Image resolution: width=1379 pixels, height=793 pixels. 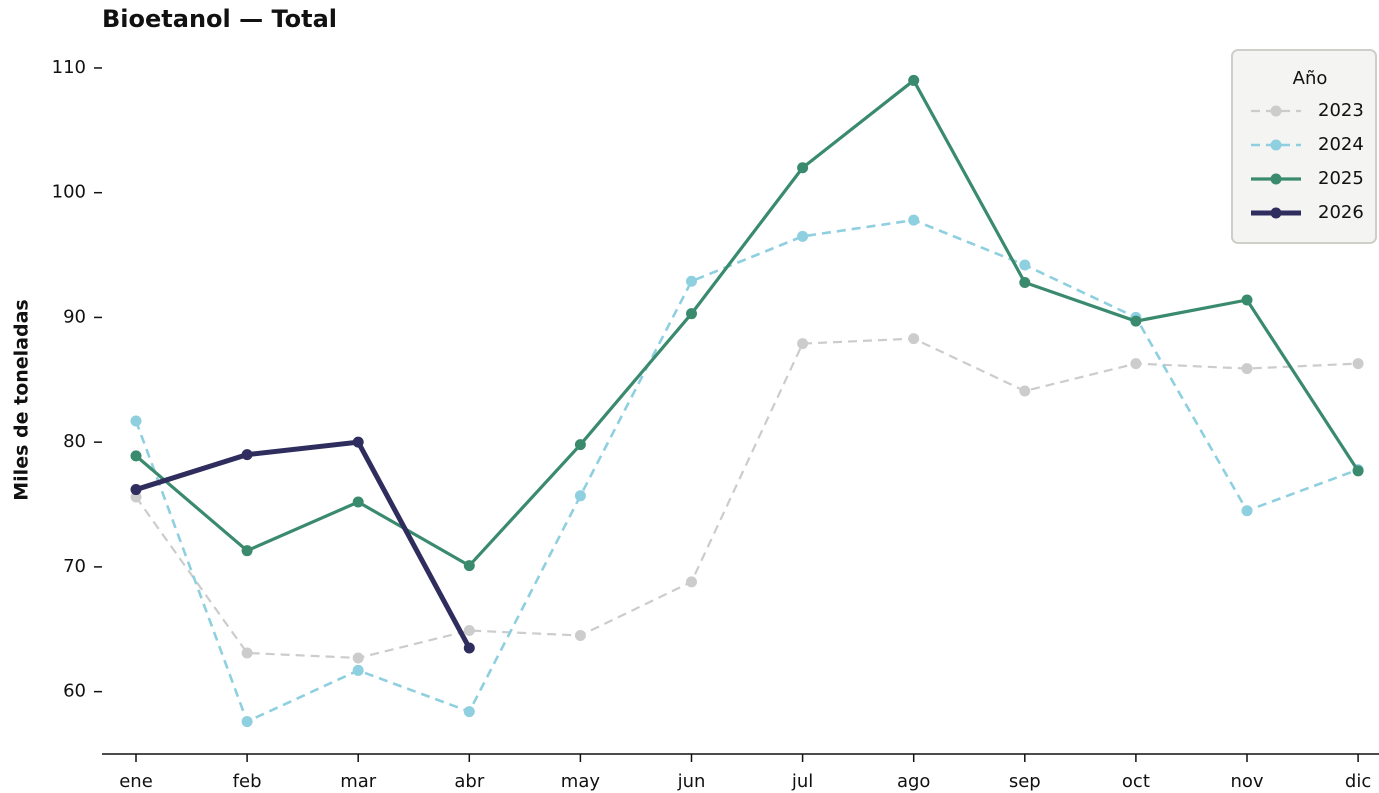 I want to click on series-line, so click(x=303, y=544).